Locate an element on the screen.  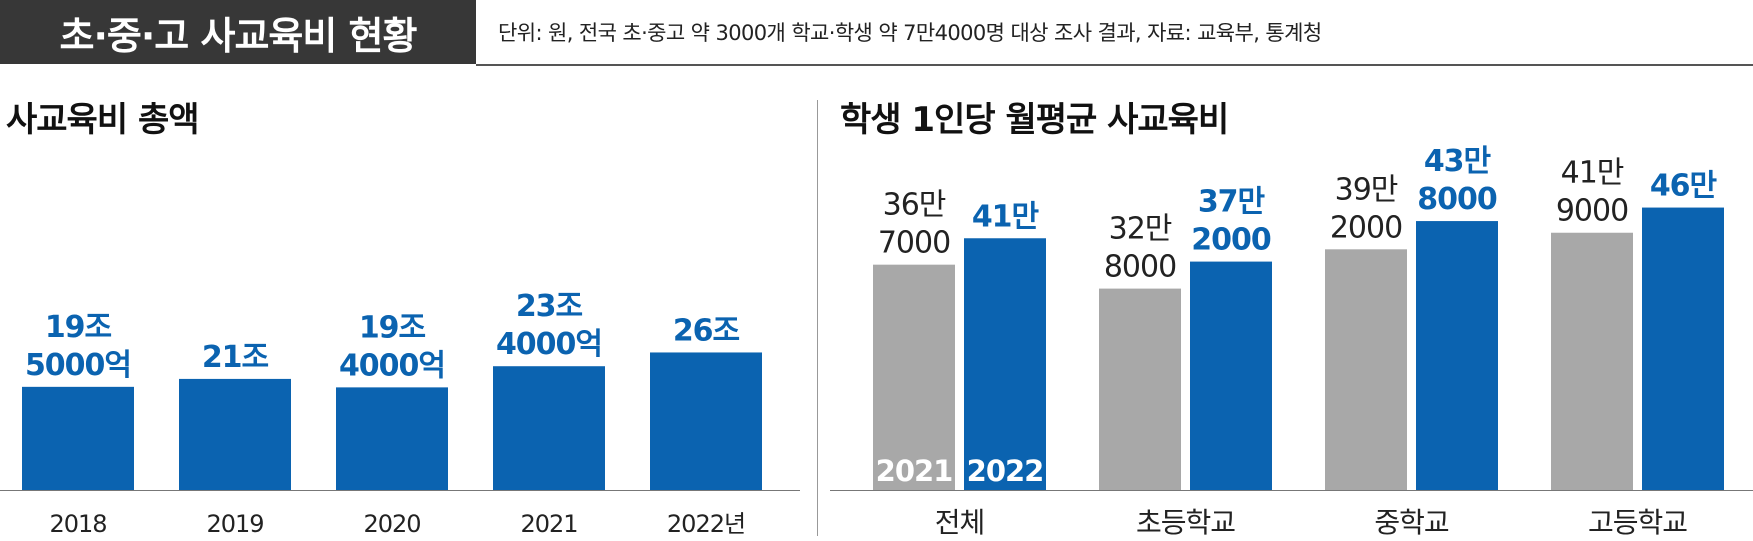
header-rule is located at coordinates (1114, 65).